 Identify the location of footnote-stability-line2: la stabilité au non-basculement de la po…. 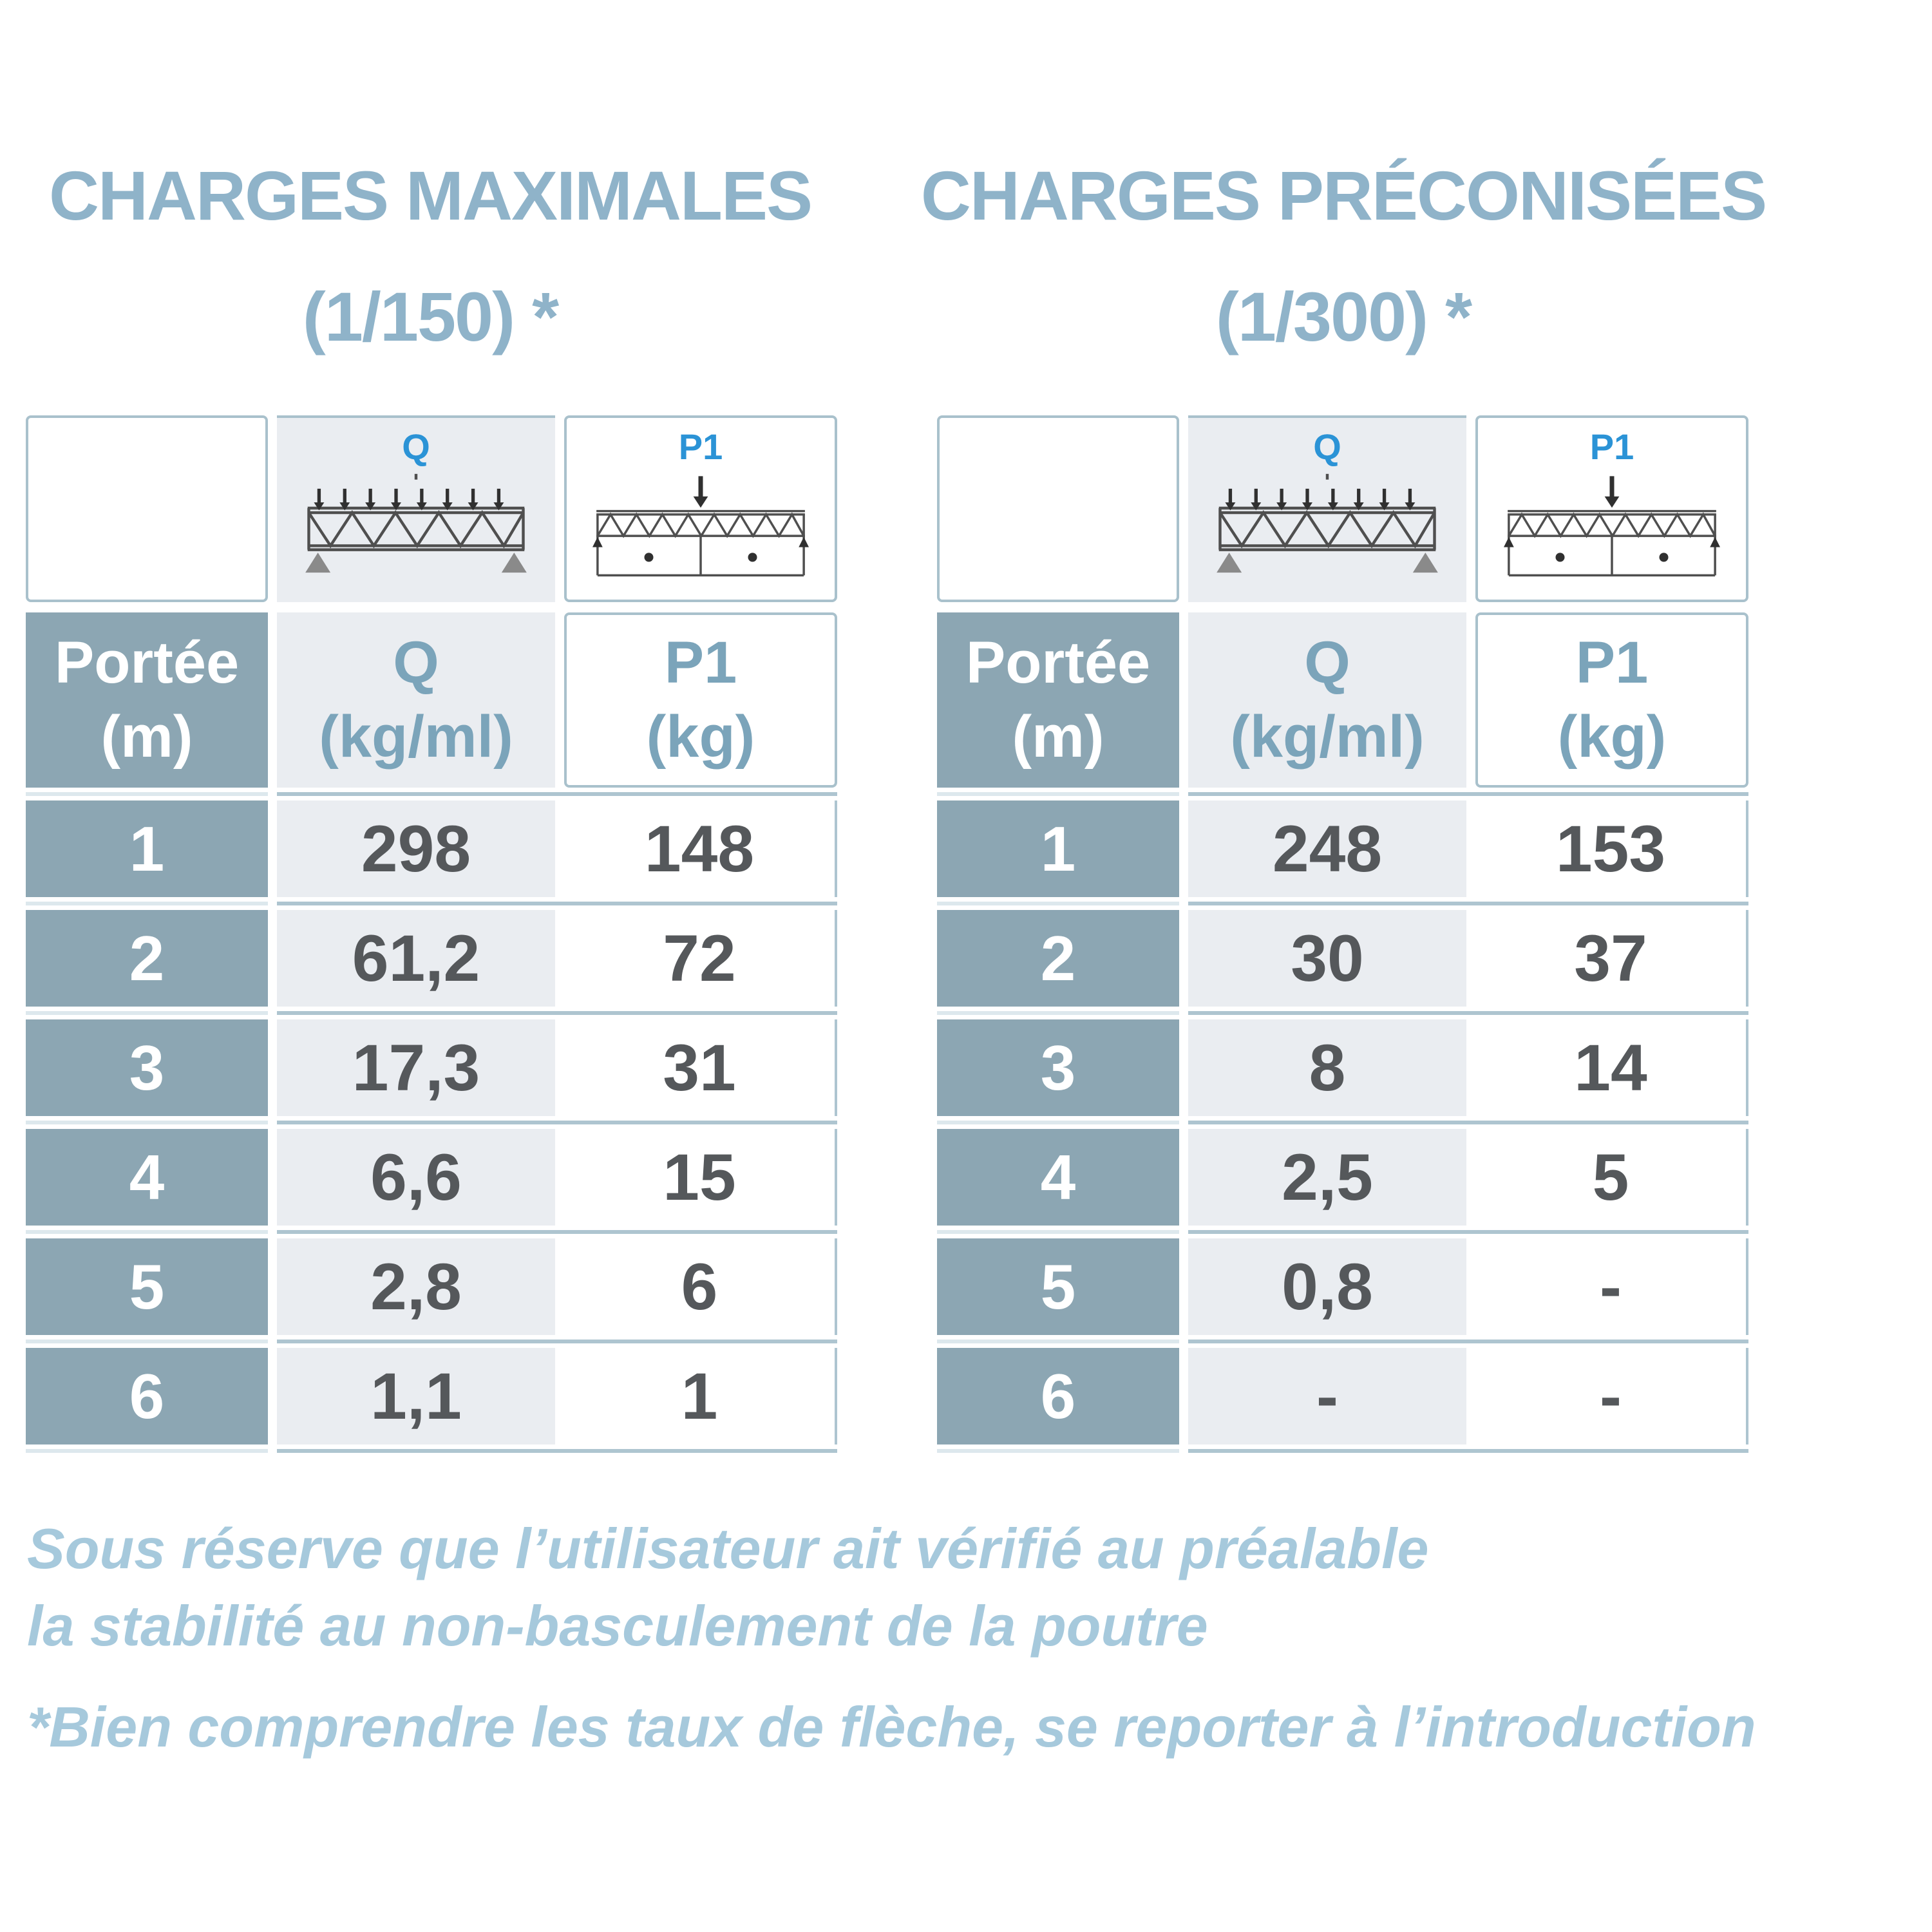
(618, 1626).